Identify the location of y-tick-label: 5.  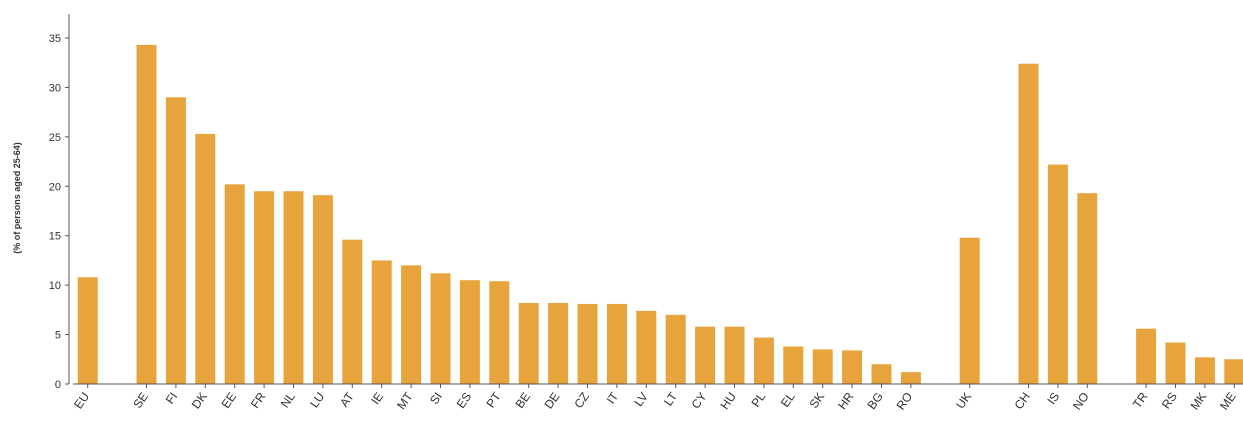
(58, 336).